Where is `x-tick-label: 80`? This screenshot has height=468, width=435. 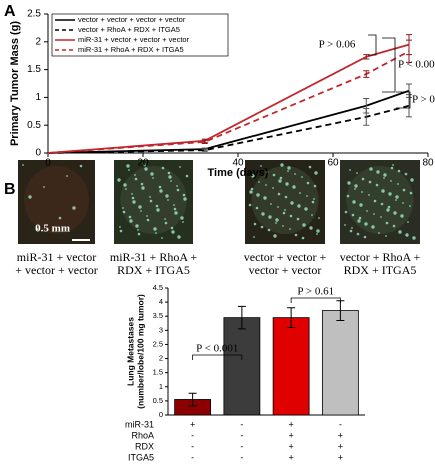 x-tick-label: 80 is located at coordinates (428, 163).